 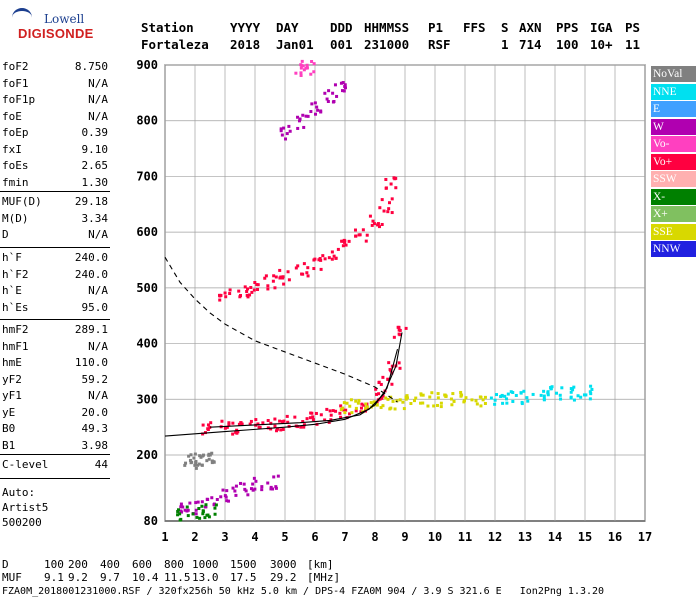 I want to click on param-value: 49.3, so click(x=95, y=428).